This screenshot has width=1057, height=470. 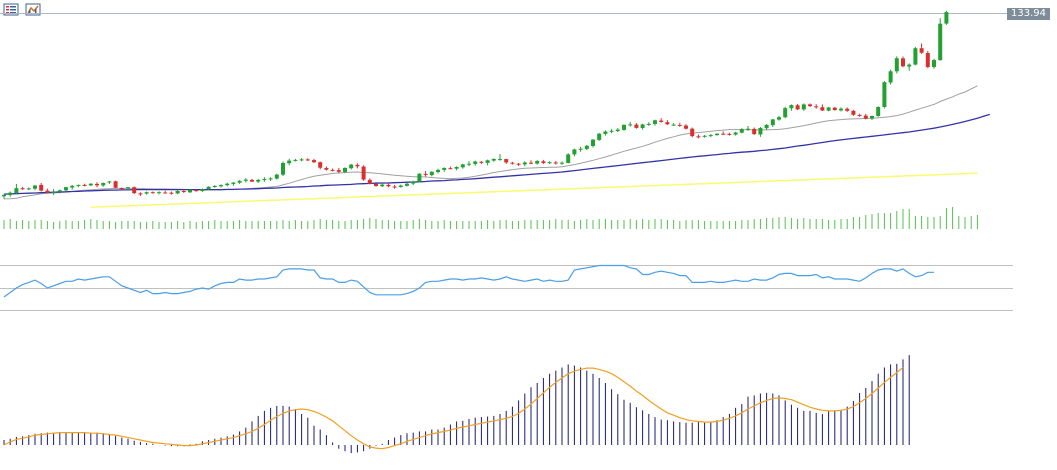 What do you see at coordinates (11, 8) in the screenshot?
I see `list-icon` at bounding box center [11, 8].